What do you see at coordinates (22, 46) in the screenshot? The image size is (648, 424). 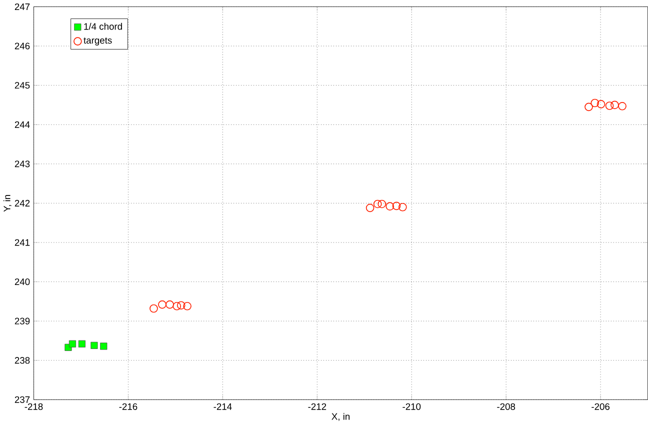 I see `y-tick-label: 246` at bounding box center [22, 46].